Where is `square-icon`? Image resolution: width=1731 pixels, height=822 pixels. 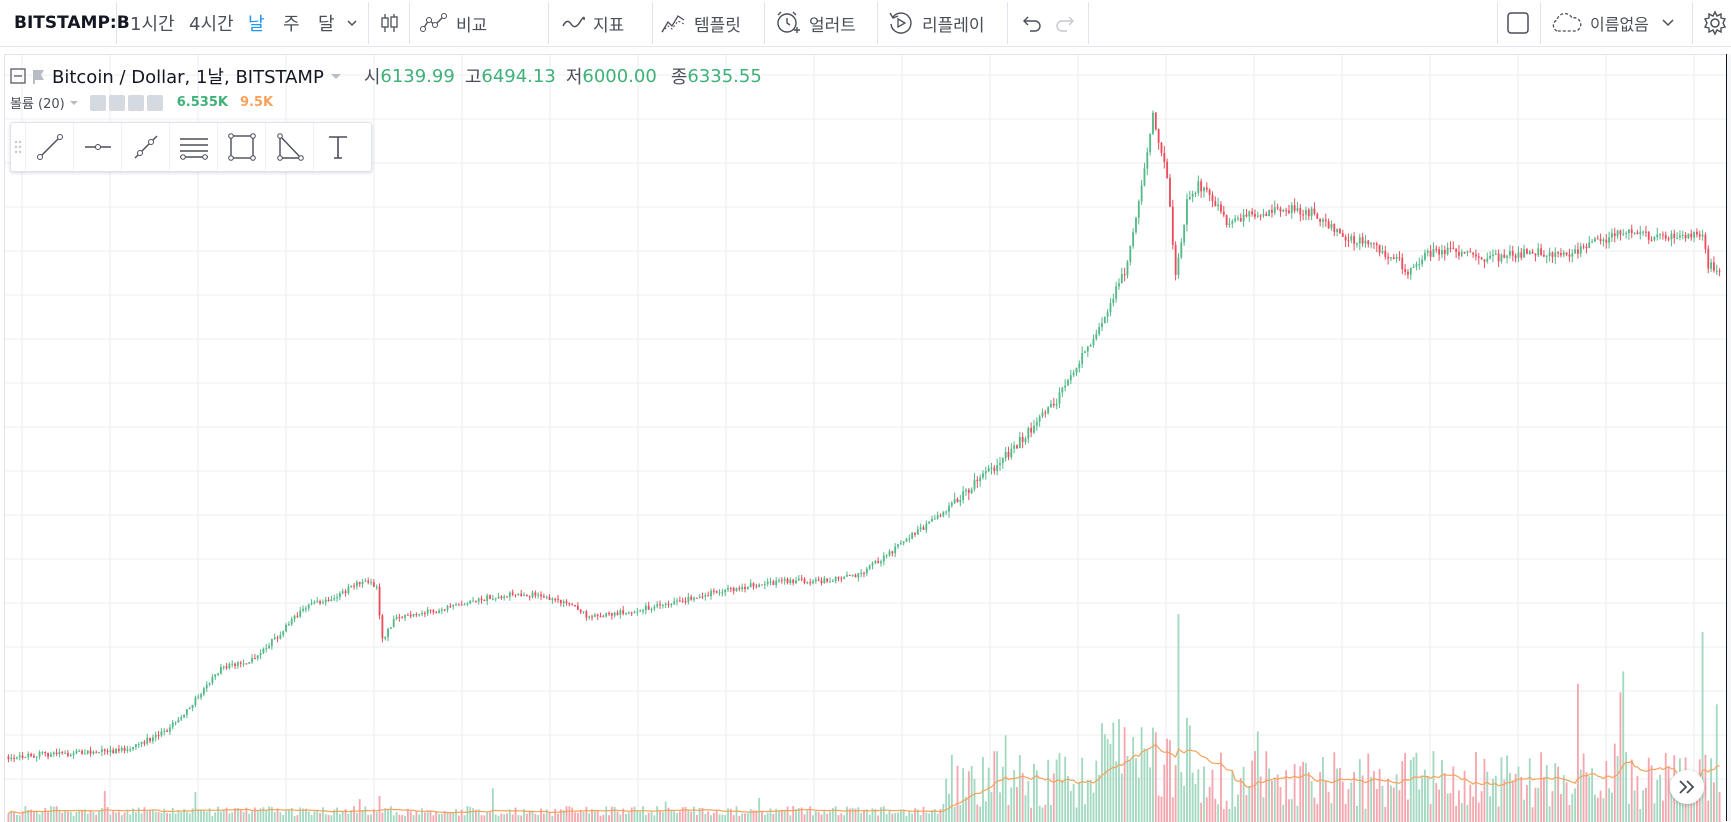
square-icon is located at coordinates (1518, 23).